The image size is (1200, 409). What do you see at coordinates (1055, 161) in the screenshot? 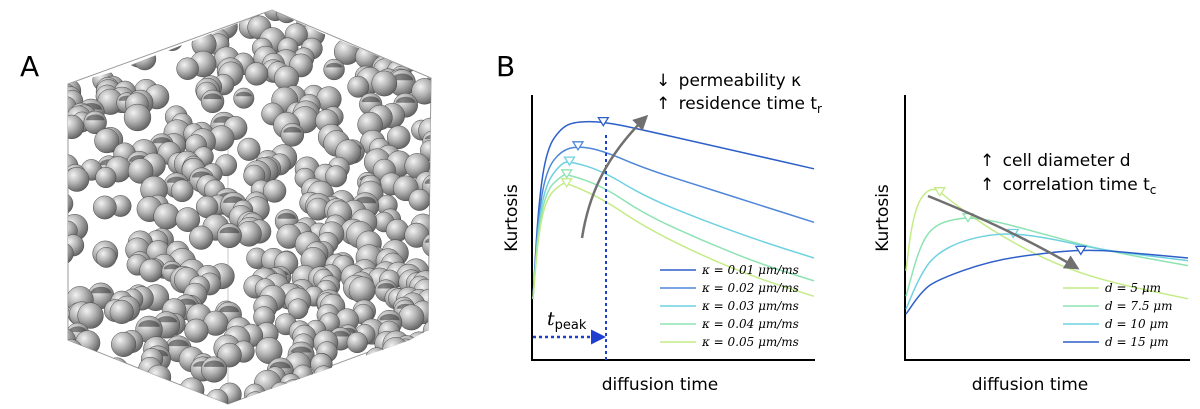
I see `right-note-line1: ↑ cell diameter d` at bounding box center [1055, 161].